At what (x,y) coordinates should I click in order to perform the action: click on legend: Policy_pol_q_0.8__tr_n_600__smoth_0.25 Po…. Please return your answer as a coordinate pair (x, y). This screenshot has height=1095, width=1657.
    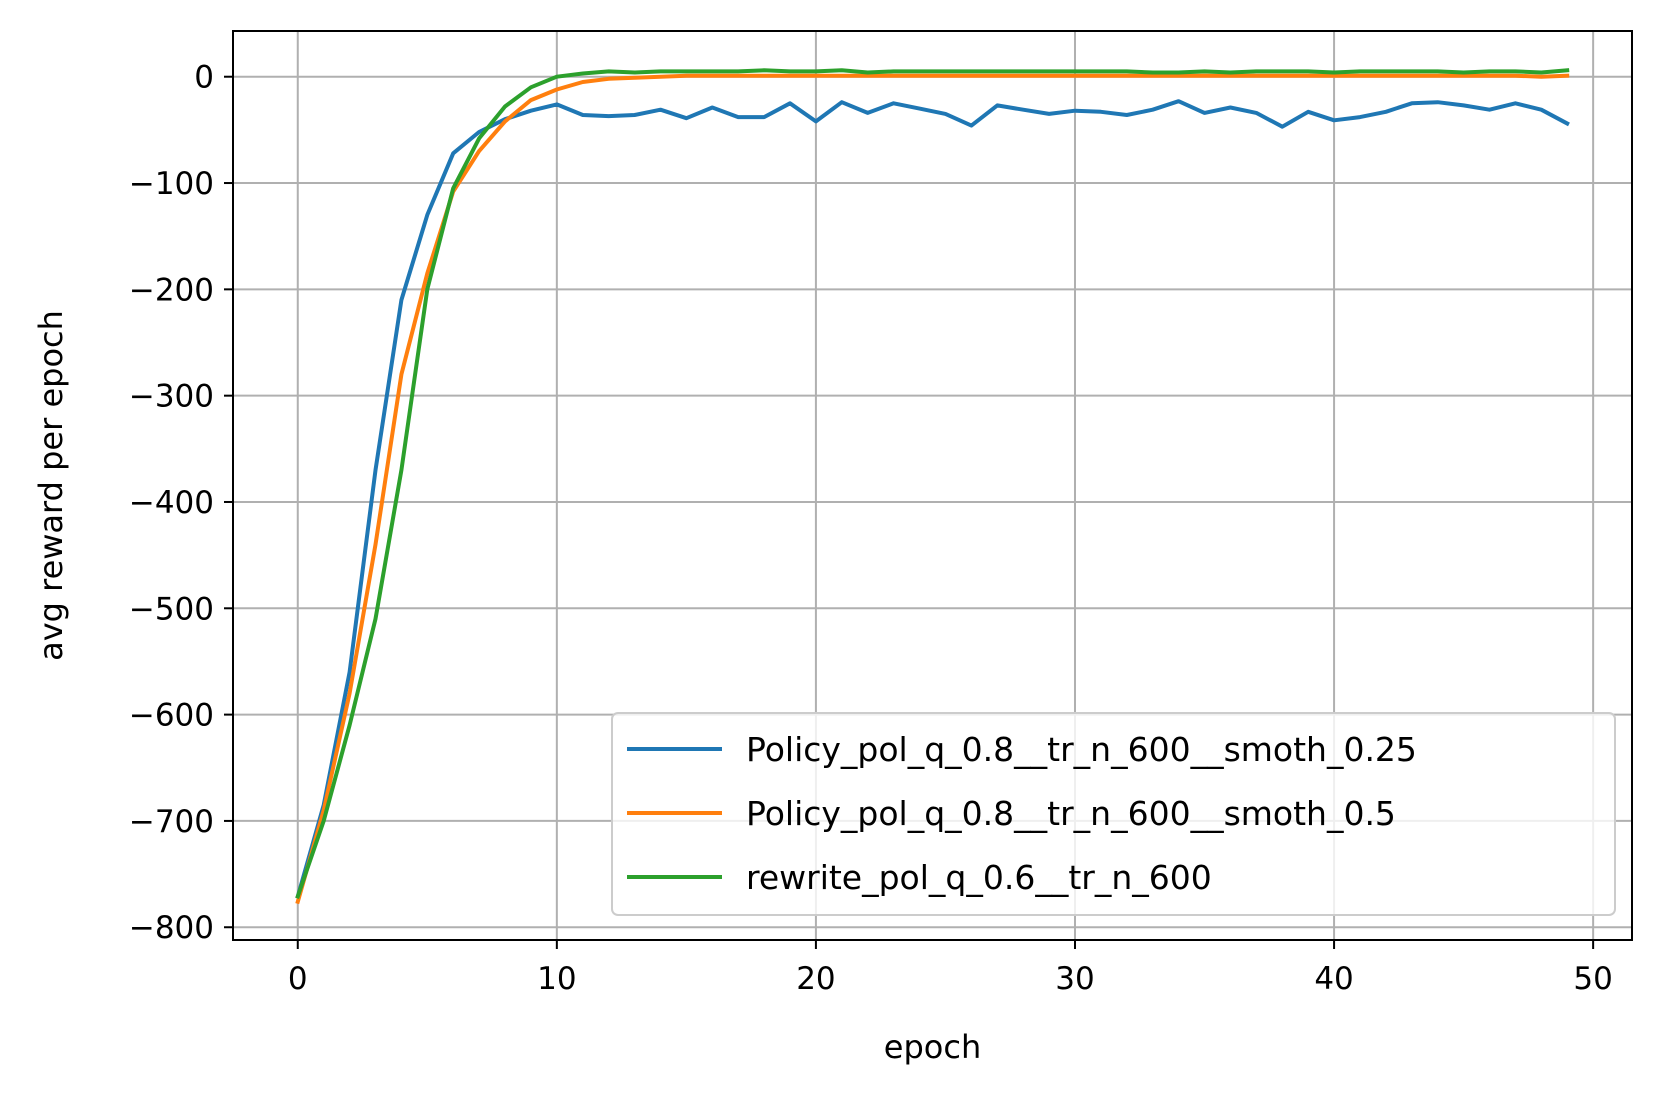
    Looking at the image, I should click on (1113, 814).